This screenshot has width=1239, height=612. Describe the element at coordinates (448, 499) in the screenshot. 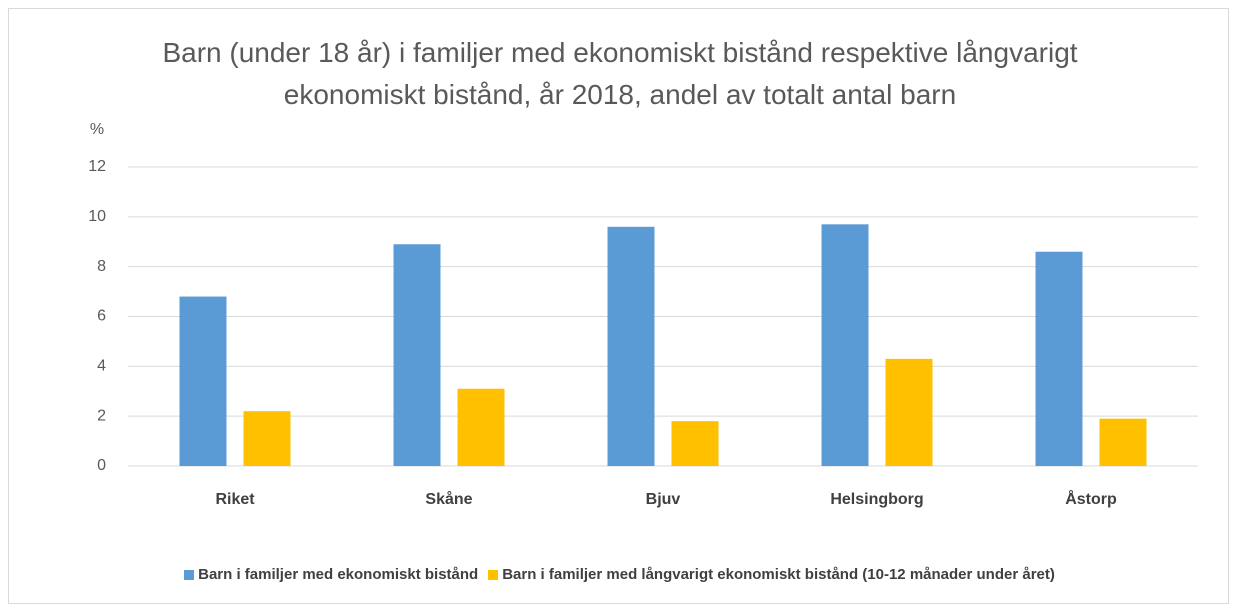

I see `x-tick-label: Skåne` at that location.